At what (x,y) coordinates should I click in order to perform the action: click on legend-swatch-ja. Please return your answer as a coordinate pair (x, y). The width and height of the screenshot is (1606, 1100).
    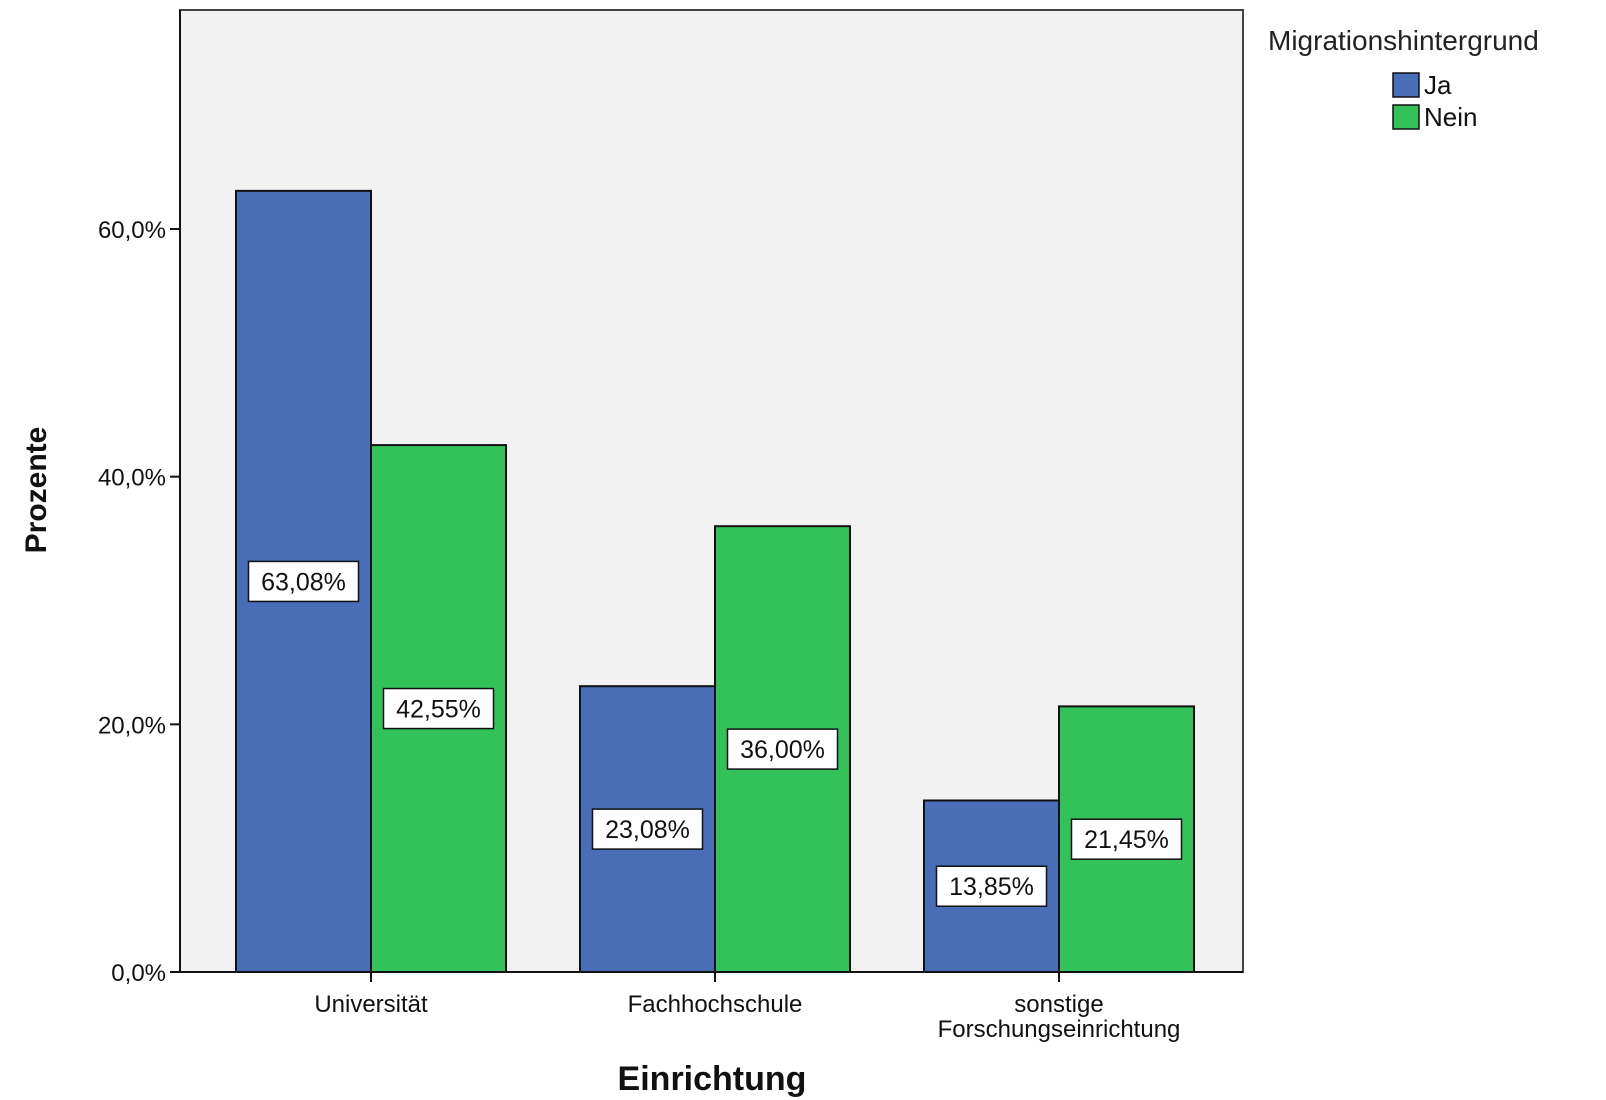
    Looking at the image, I should click on (1406, 85).